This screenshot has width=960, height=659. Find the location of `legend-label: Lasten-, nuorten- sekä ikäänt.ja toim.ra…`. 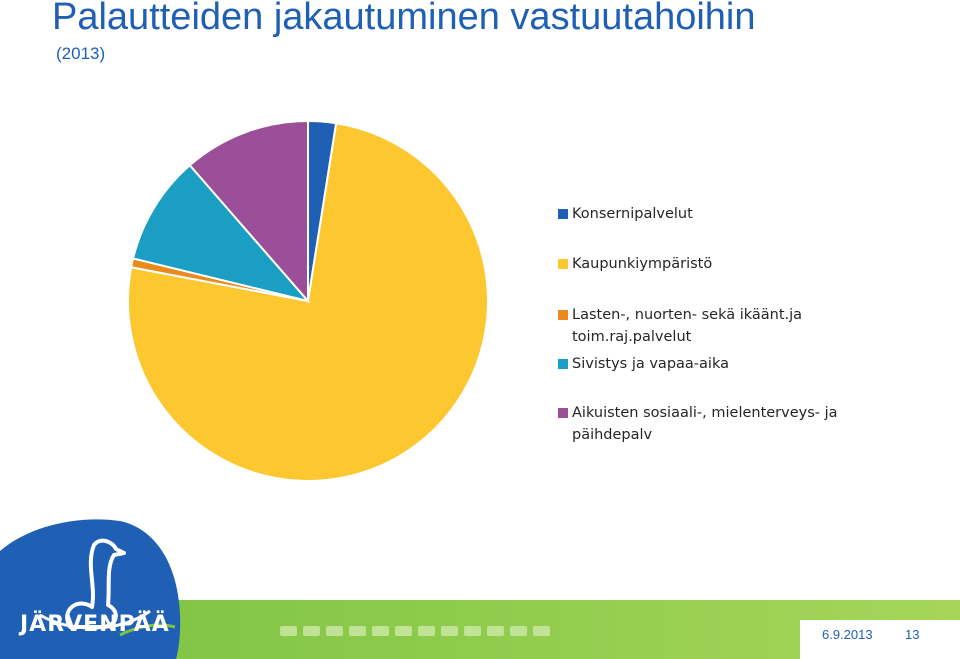

legend-label: Lasten-, nuorten- sekä ikäänt.ja toim.ra… is located at coordinates (687, 326).